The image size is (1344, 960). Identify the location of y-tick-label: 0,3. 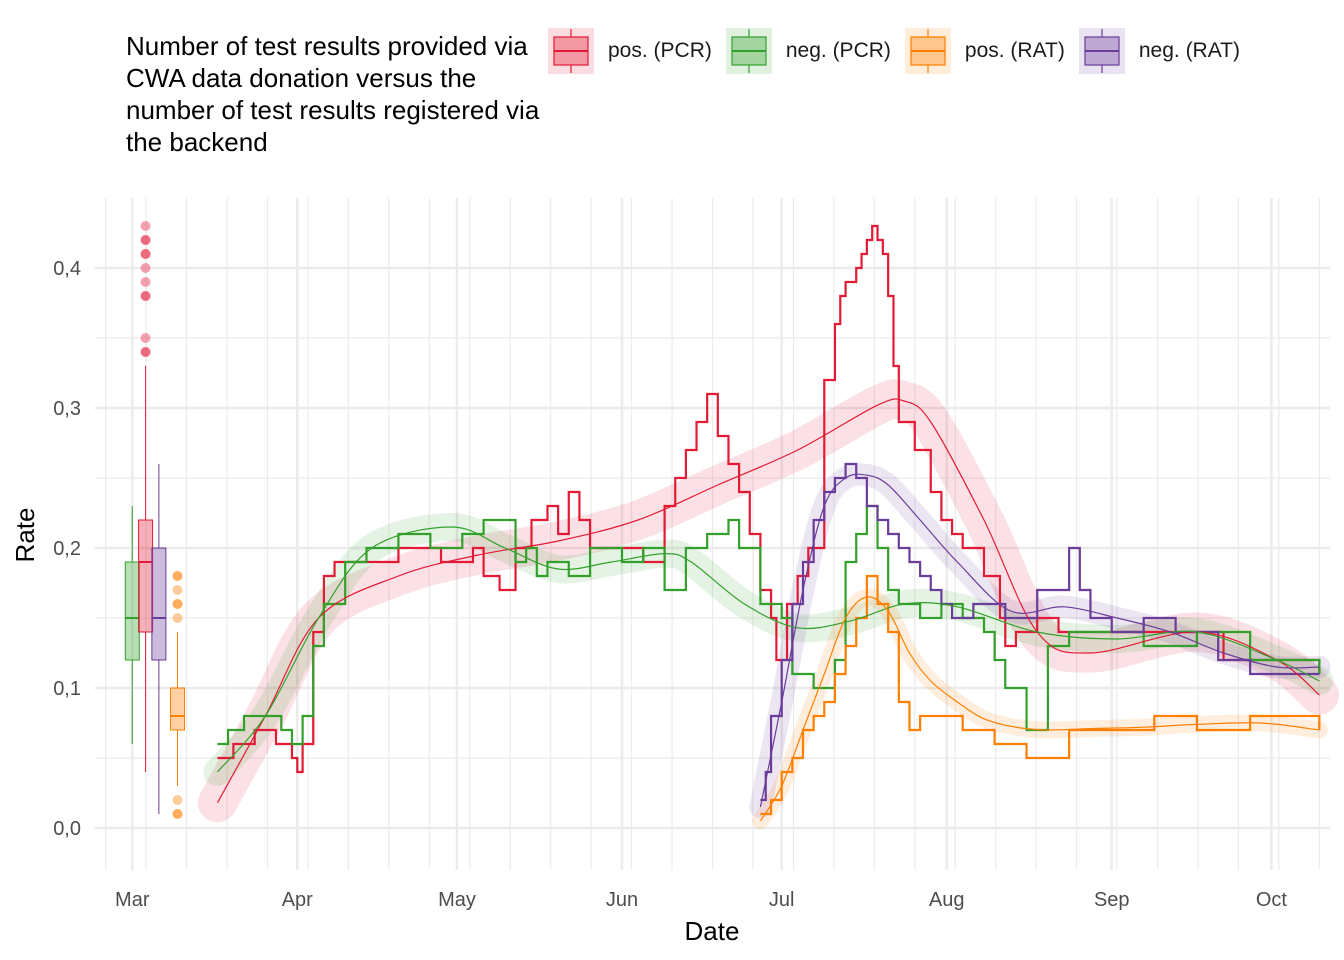
(67, 409).